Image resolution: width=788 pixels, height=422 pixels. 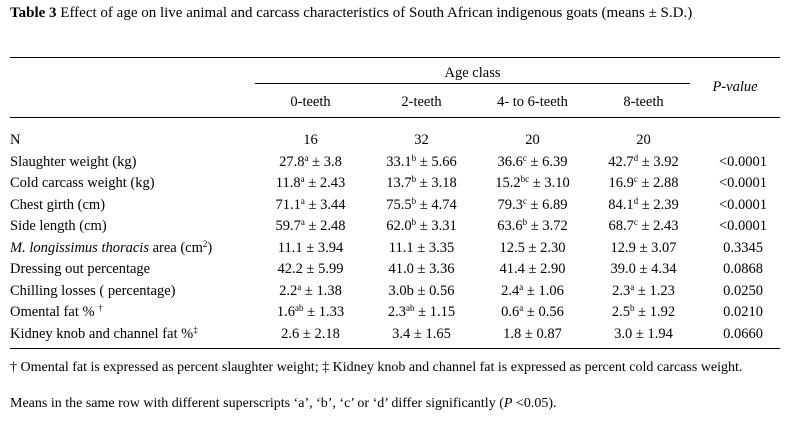 What do you see at coordinates (421, 226) in the screenshot?
I see `cell-value: 62.0b ± 3.31` at bounding box center [421, 226].